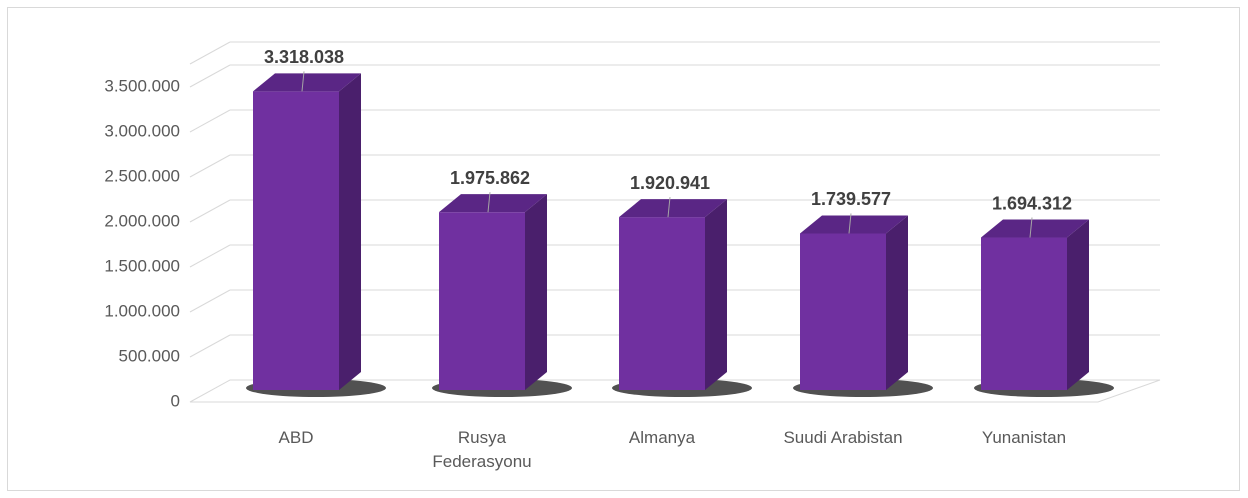 This screenshot has height=498, width=1248. What do you see at coordinates (490, 178) in the screenshot?
I see `data-label: 1.975.862` at bounding box center [490, 178].